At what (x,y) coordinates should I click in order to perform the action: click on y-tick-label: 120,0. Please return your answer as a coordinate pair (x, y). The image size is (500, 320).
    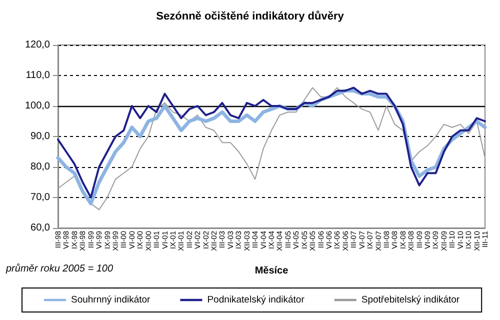
    Looking at the image, I should click on (37, 45).